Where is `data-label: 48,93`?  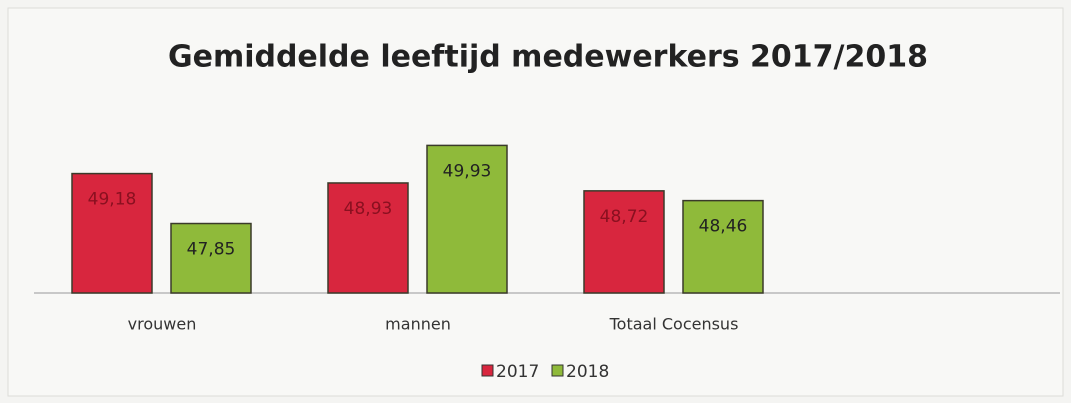 data-label: 48,93 is located at coordinates (368, 209).